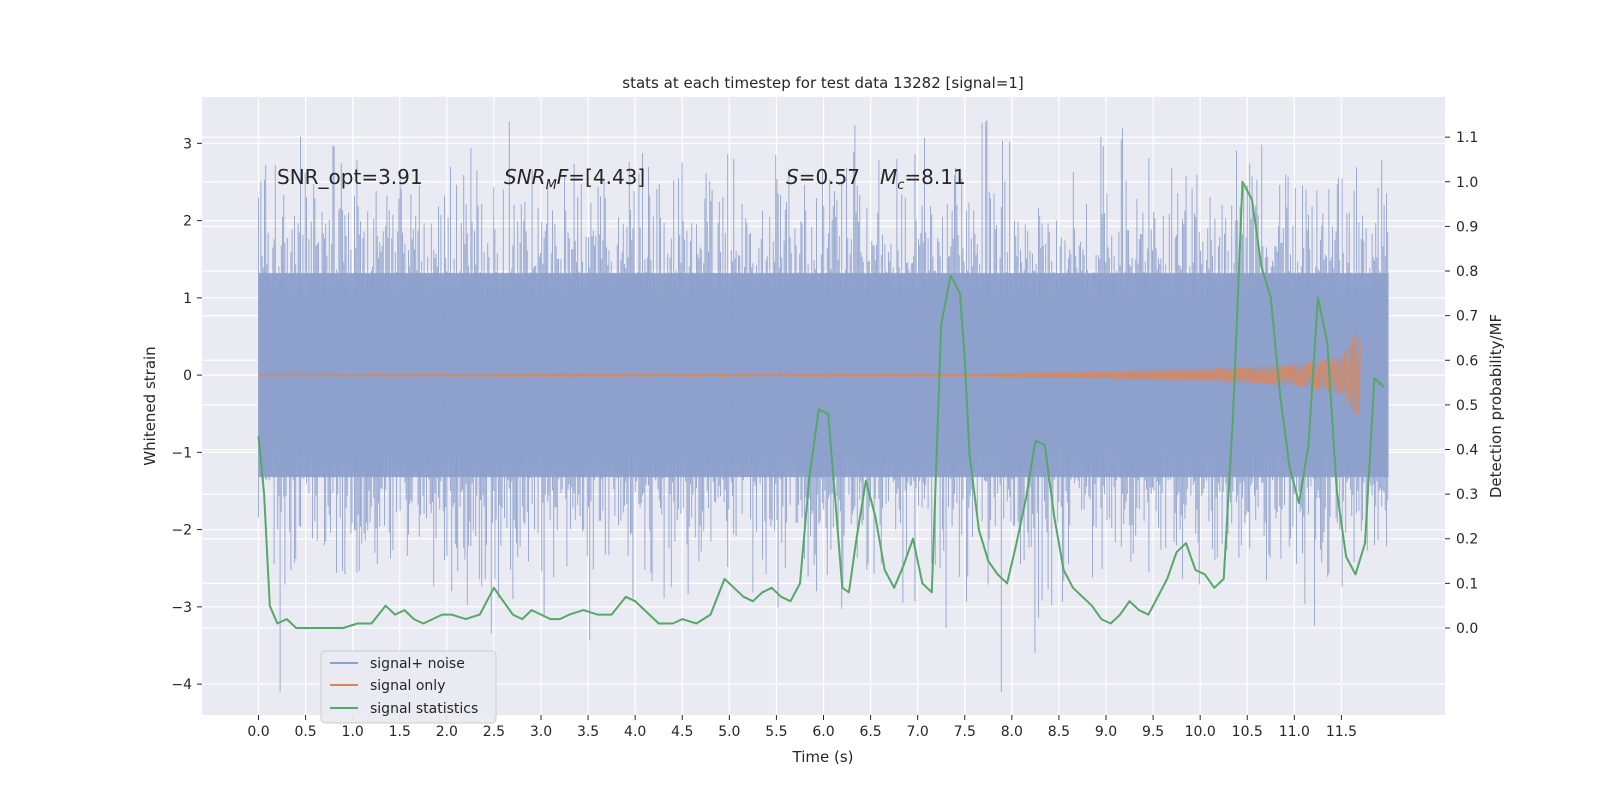 The height and width of the screenshot is (800, 1600). I want to click on y-tick-label: −1, so click(181, 453).